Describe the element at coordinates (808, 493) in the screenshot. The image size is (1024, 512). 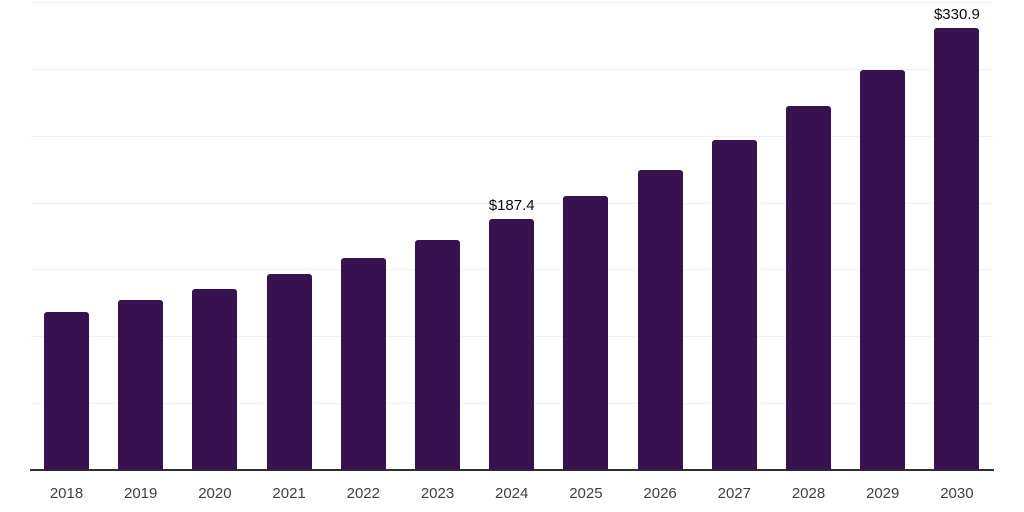
I see `x-tick-label-2028: 2028` at that location.